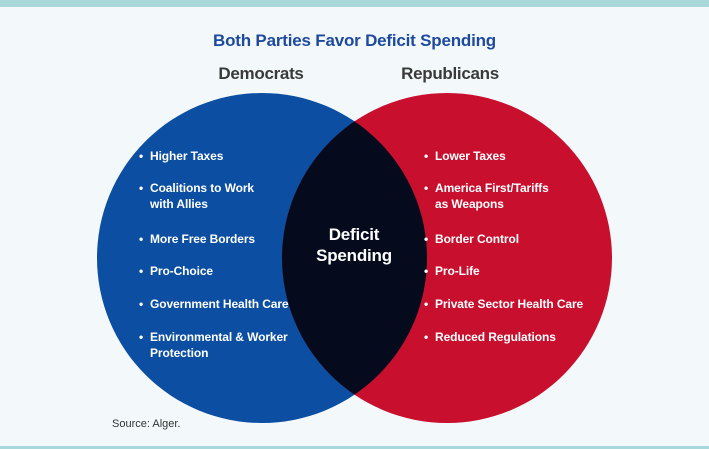 Image resolution: width=709 pixels, height=449 pixels. I want to click on overlap-label-line-1: Deficit, so click(354, 234).